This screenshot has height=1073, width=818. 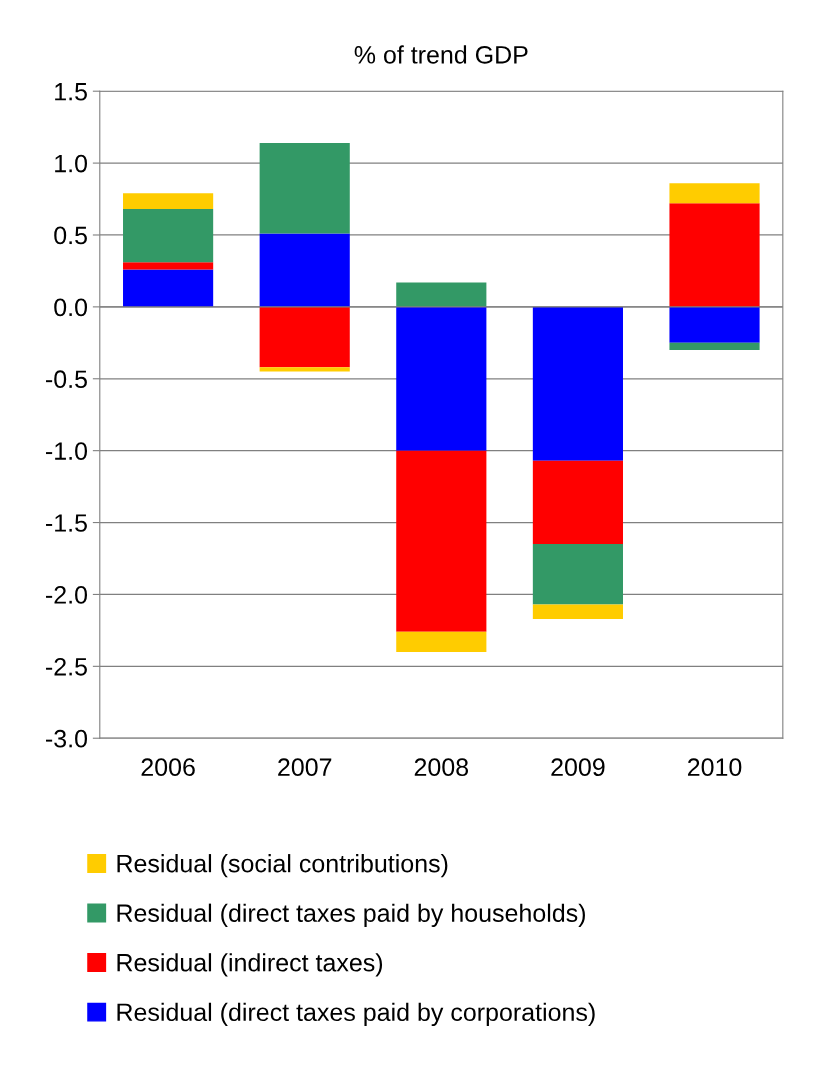 What do you see at coordinates (441, 767) in the screenshot?
I see `x-tick-label: 2008` at bounding box center [441, 767].